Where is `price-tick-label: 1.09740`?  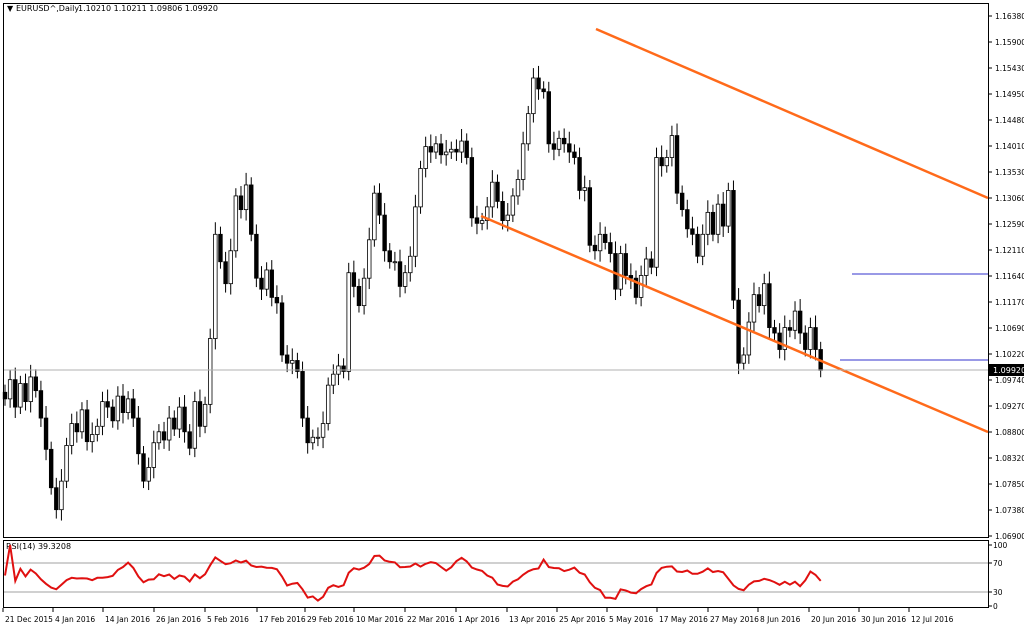
price-tick-label: 1.09740 is located at coordinates (1009, 380).